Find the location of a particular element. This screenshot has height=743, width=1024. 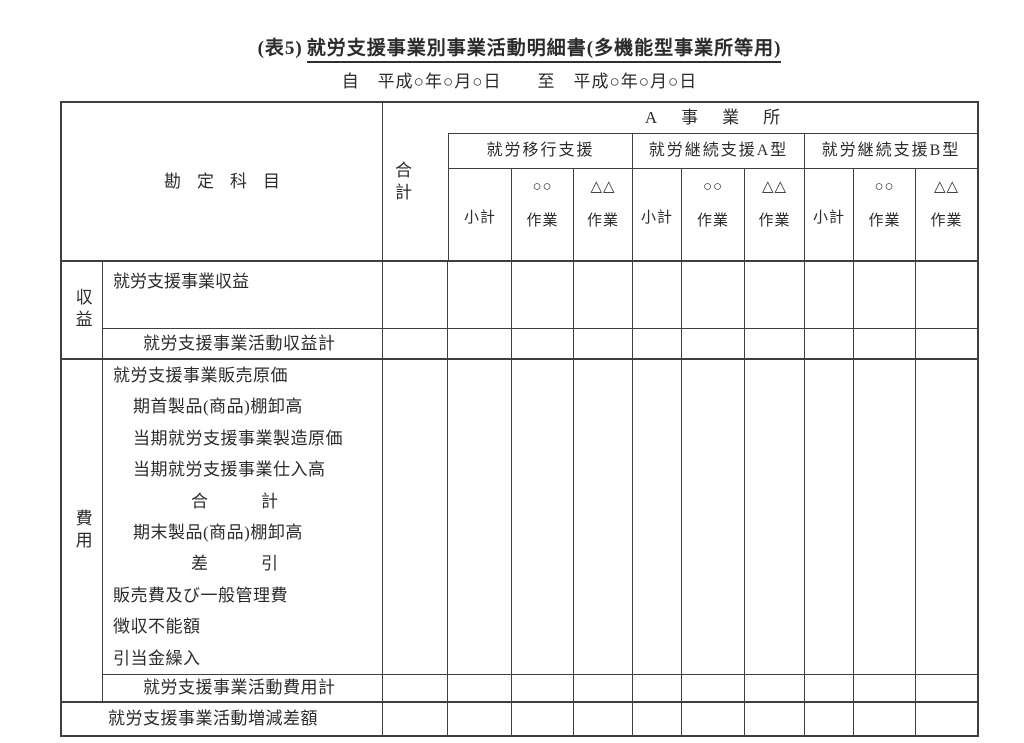

section-label-expense: 費用 is located at coordinates (82, 531).